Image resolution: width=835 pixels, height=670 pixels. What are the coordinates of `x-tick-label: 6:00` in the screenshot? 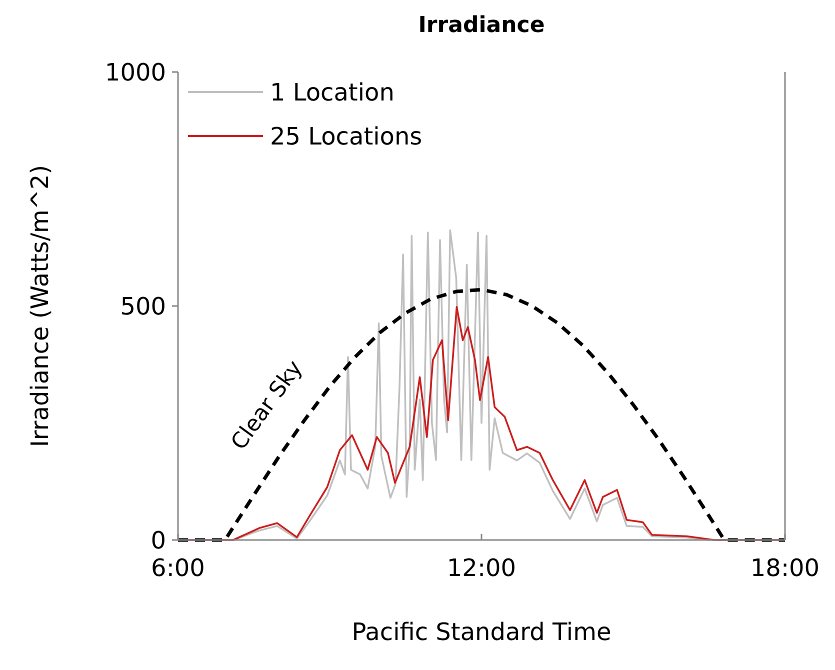 It's located at (178, 568).